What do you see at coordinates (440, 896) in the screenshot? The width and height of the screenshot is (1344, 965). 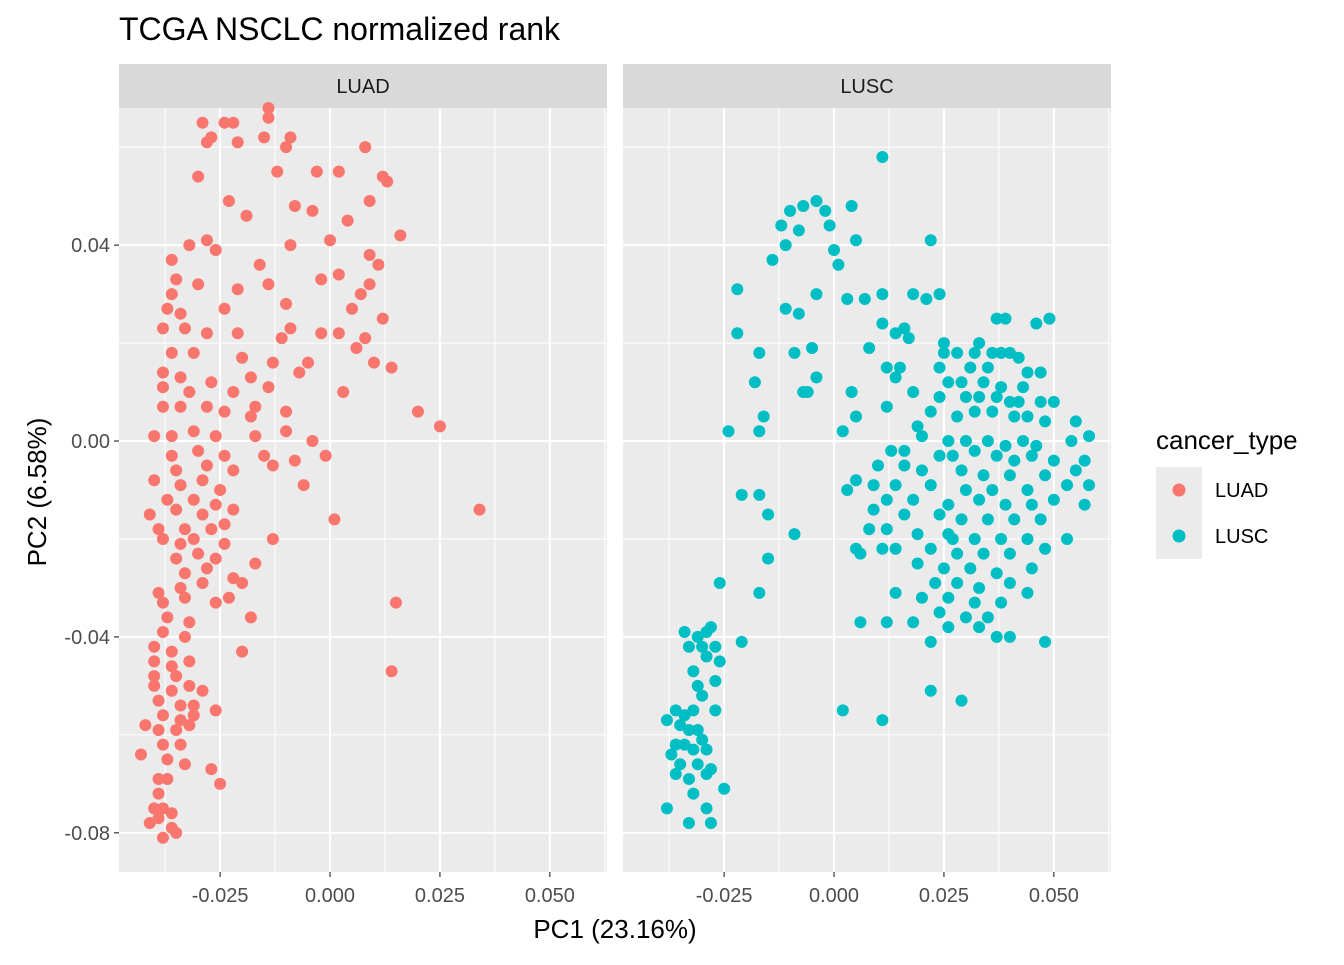 I see `x-tick-label: 0.025` at bounding box center [440, 896].